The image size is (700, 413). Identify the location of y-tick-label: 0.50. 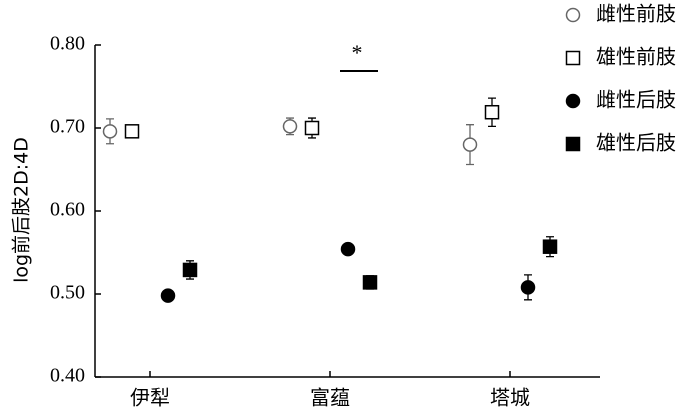
(67, 293).